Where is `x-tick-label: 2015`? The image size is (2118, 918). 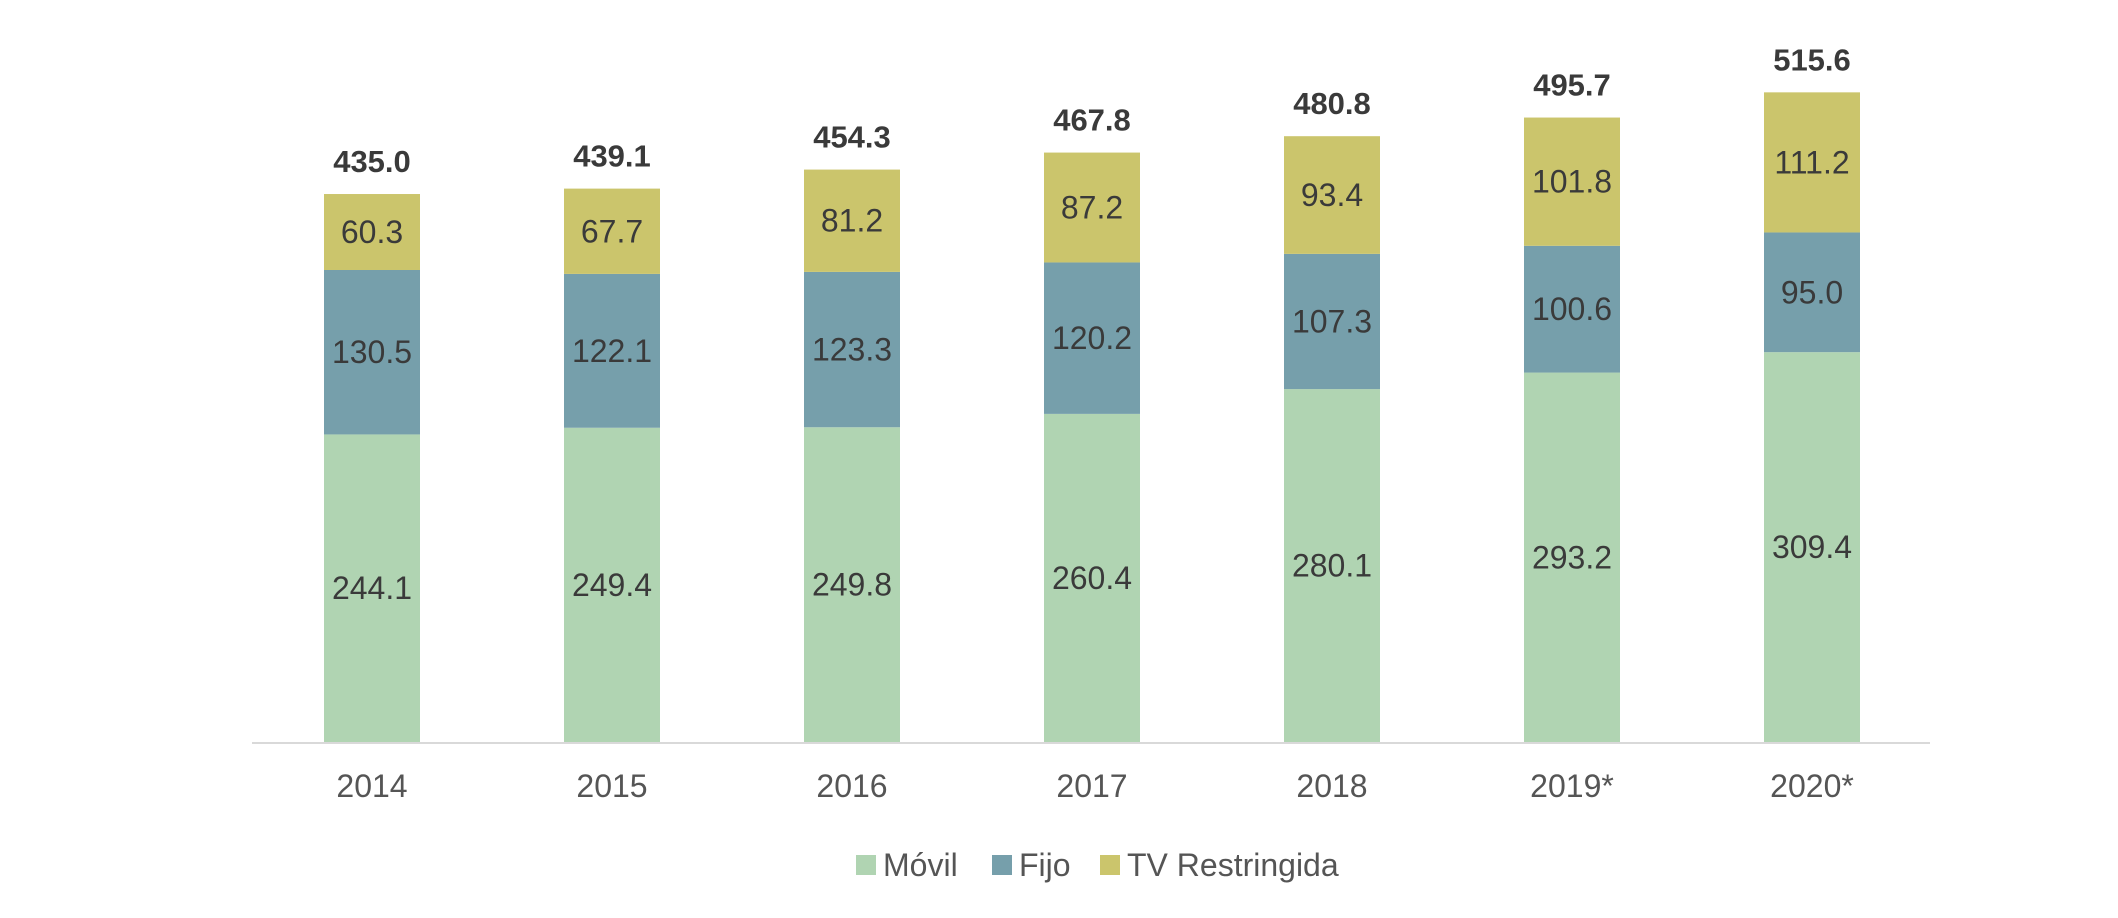
x-tick-label: 2015 is located at coordinates (611, 786).